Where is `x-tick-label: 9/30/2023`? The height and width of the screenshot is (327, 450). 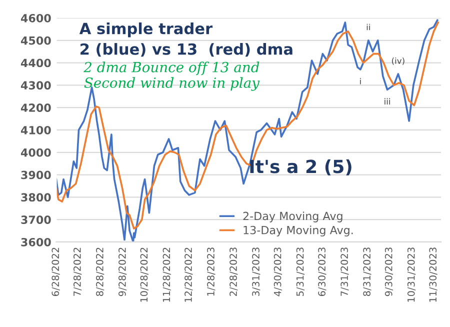 x-tick-label: 9/30/2023 is located at coordinates (389, 272).